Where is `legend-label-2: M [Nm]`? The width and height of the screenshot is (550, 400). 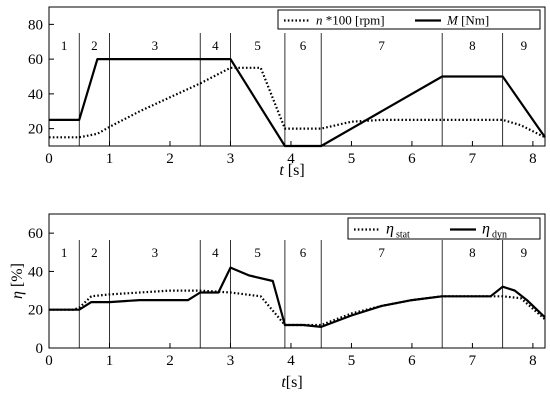 legend-label-2: M [Nm] is located at coordinates (467, 20).